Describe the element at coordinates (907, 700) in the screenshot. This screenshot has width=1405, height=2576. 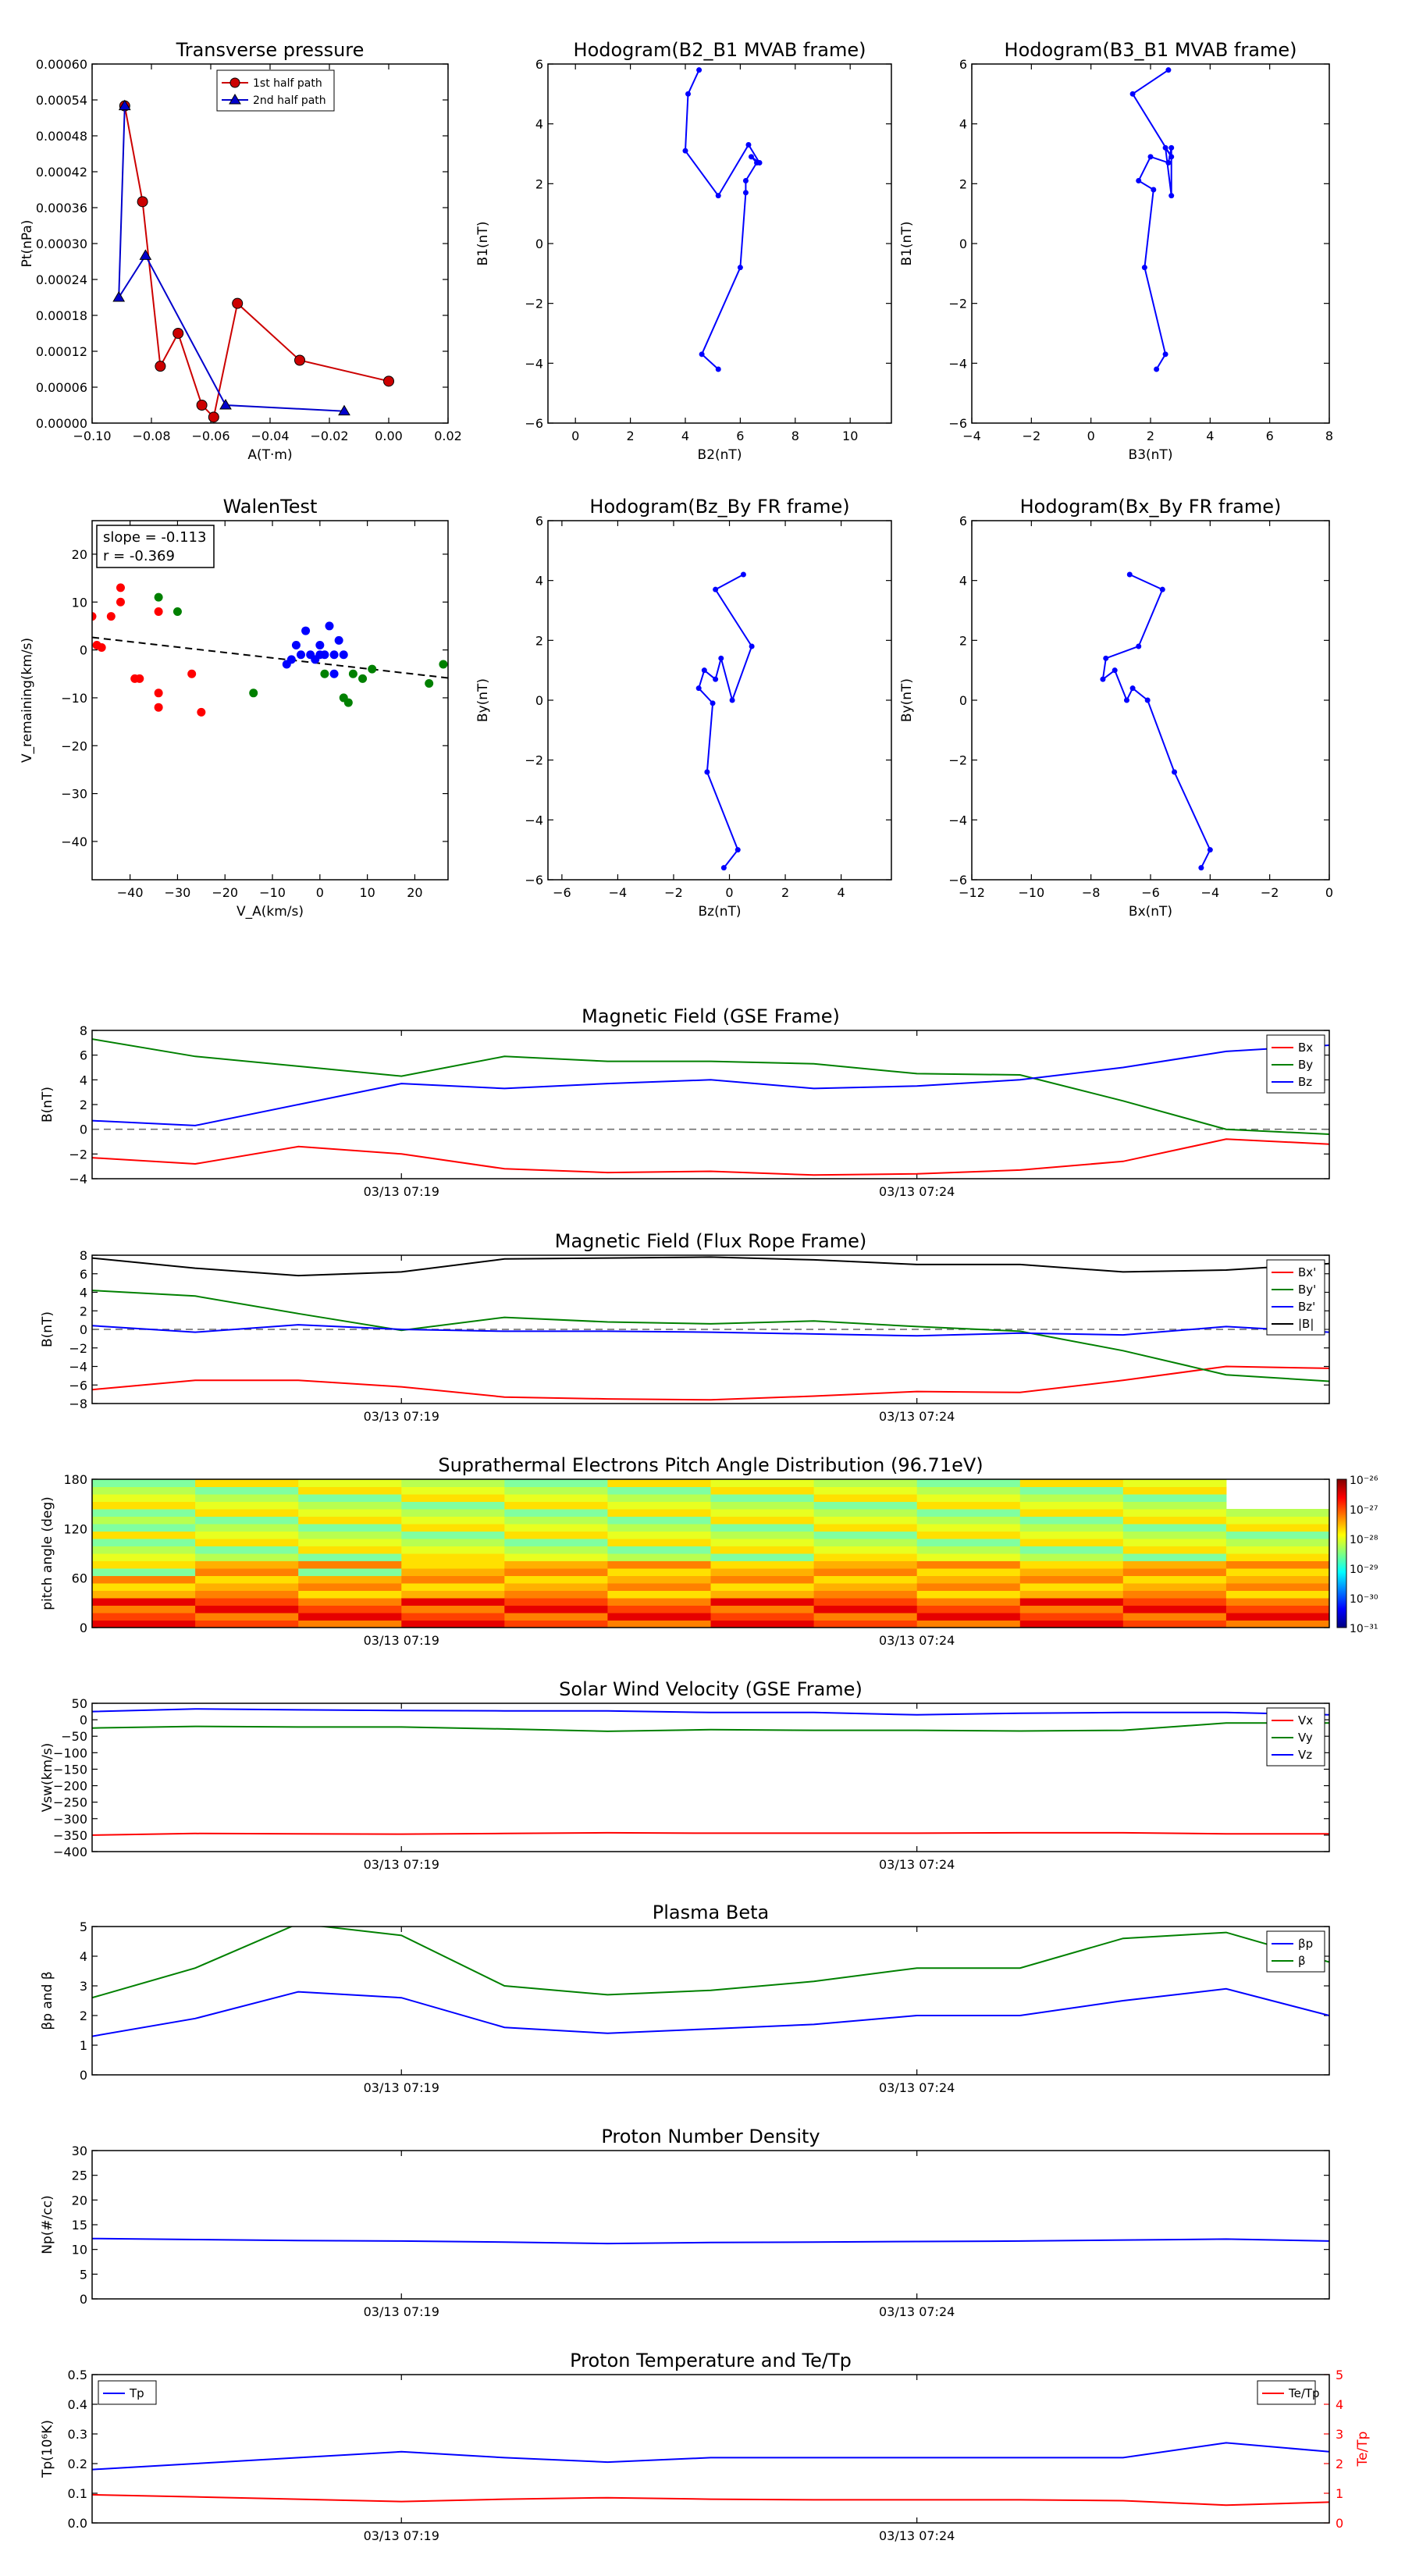
I see `y-axis-label: By(nT)` at that location.